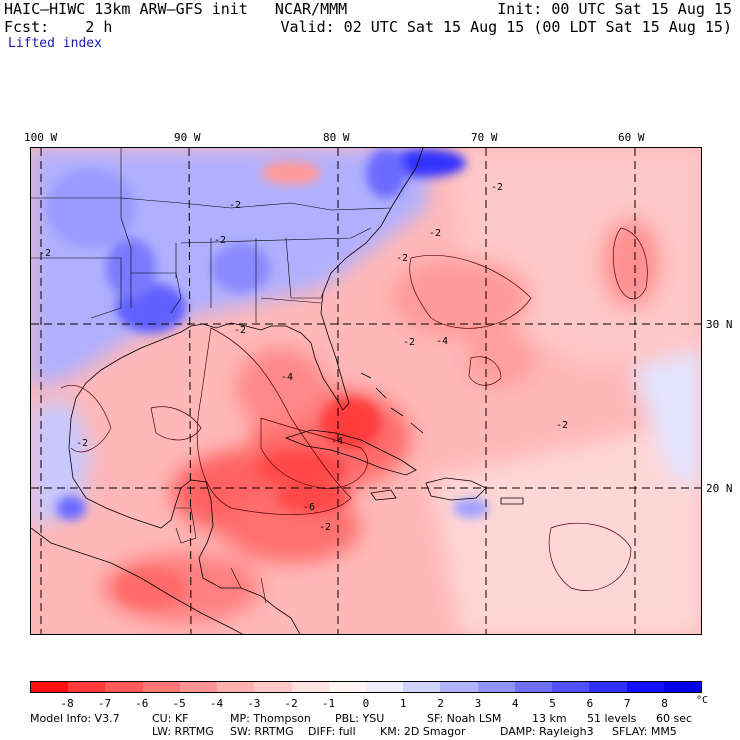  What do you see at coordinates (631, 137) in the screenshot?
I see `lon-label-60w: 60 W` at bounding box center [631, 137].